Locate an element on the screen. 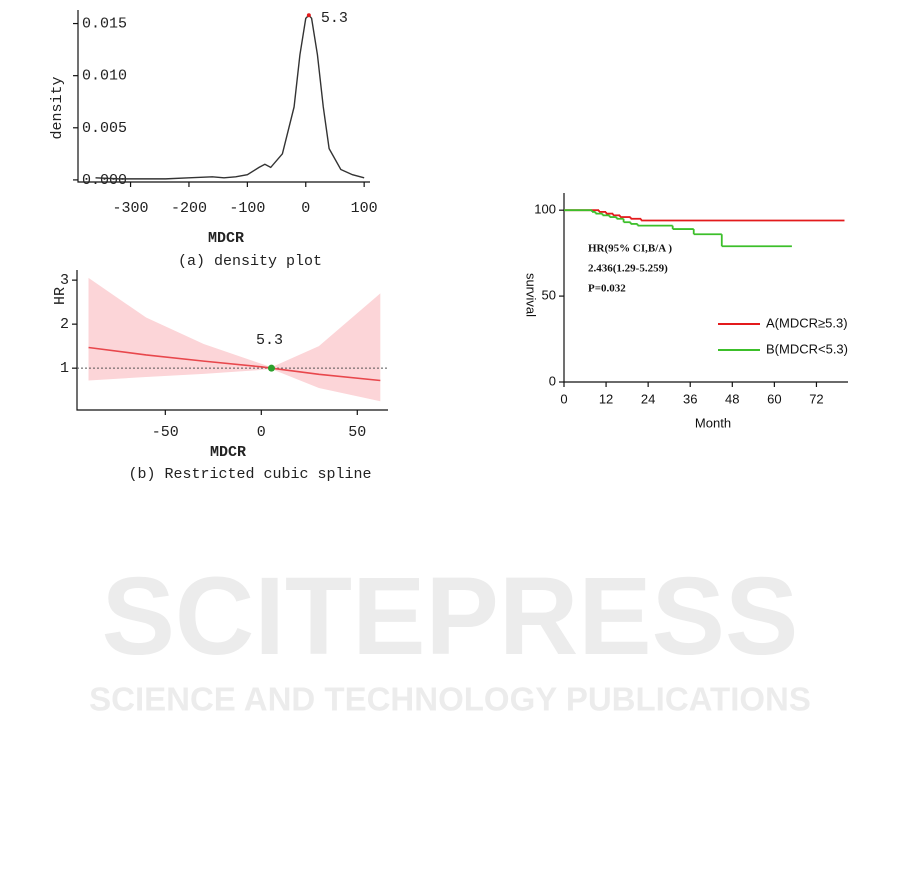  hr-note: 2.436(1.29-5.259) is located at coordinates (628, 269).